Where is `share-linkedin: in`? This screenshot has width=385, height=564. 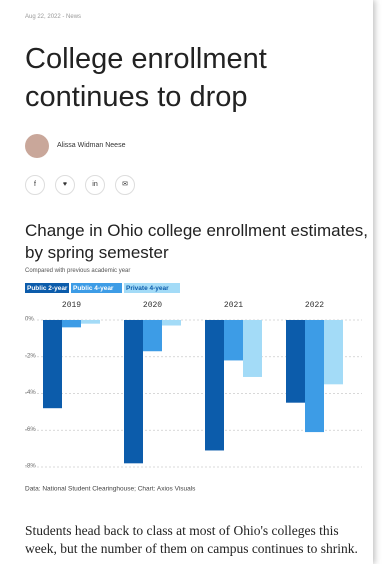
share-linkedin: in is located at coordinates (95, 185).